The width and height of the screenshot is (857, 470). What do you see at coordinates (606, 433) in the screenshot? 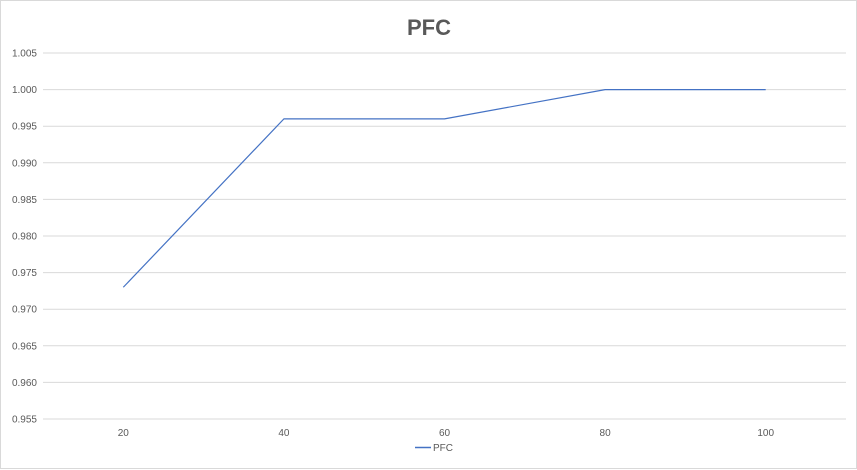
I see `x-tick-label: 80` at bounding box center [606, 433].